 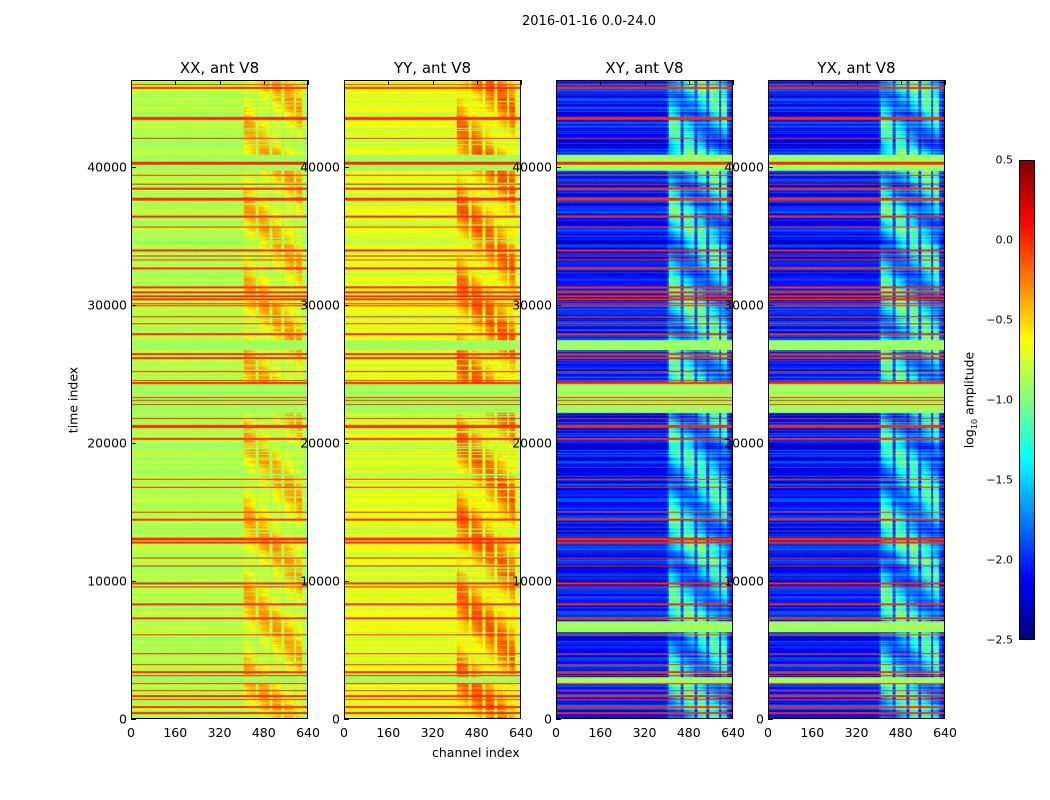 I want to click on colorbar-tick-label: −0.5, so click(x=999, y=320).